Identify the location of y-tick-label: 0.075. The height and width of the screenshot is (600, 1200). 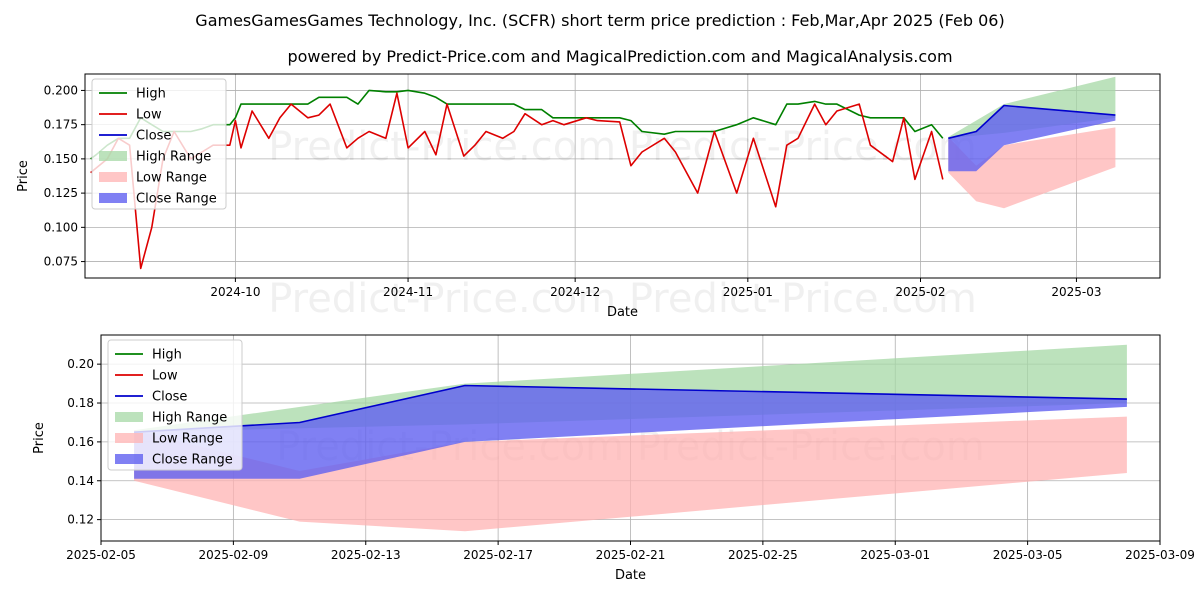
(61, 262).